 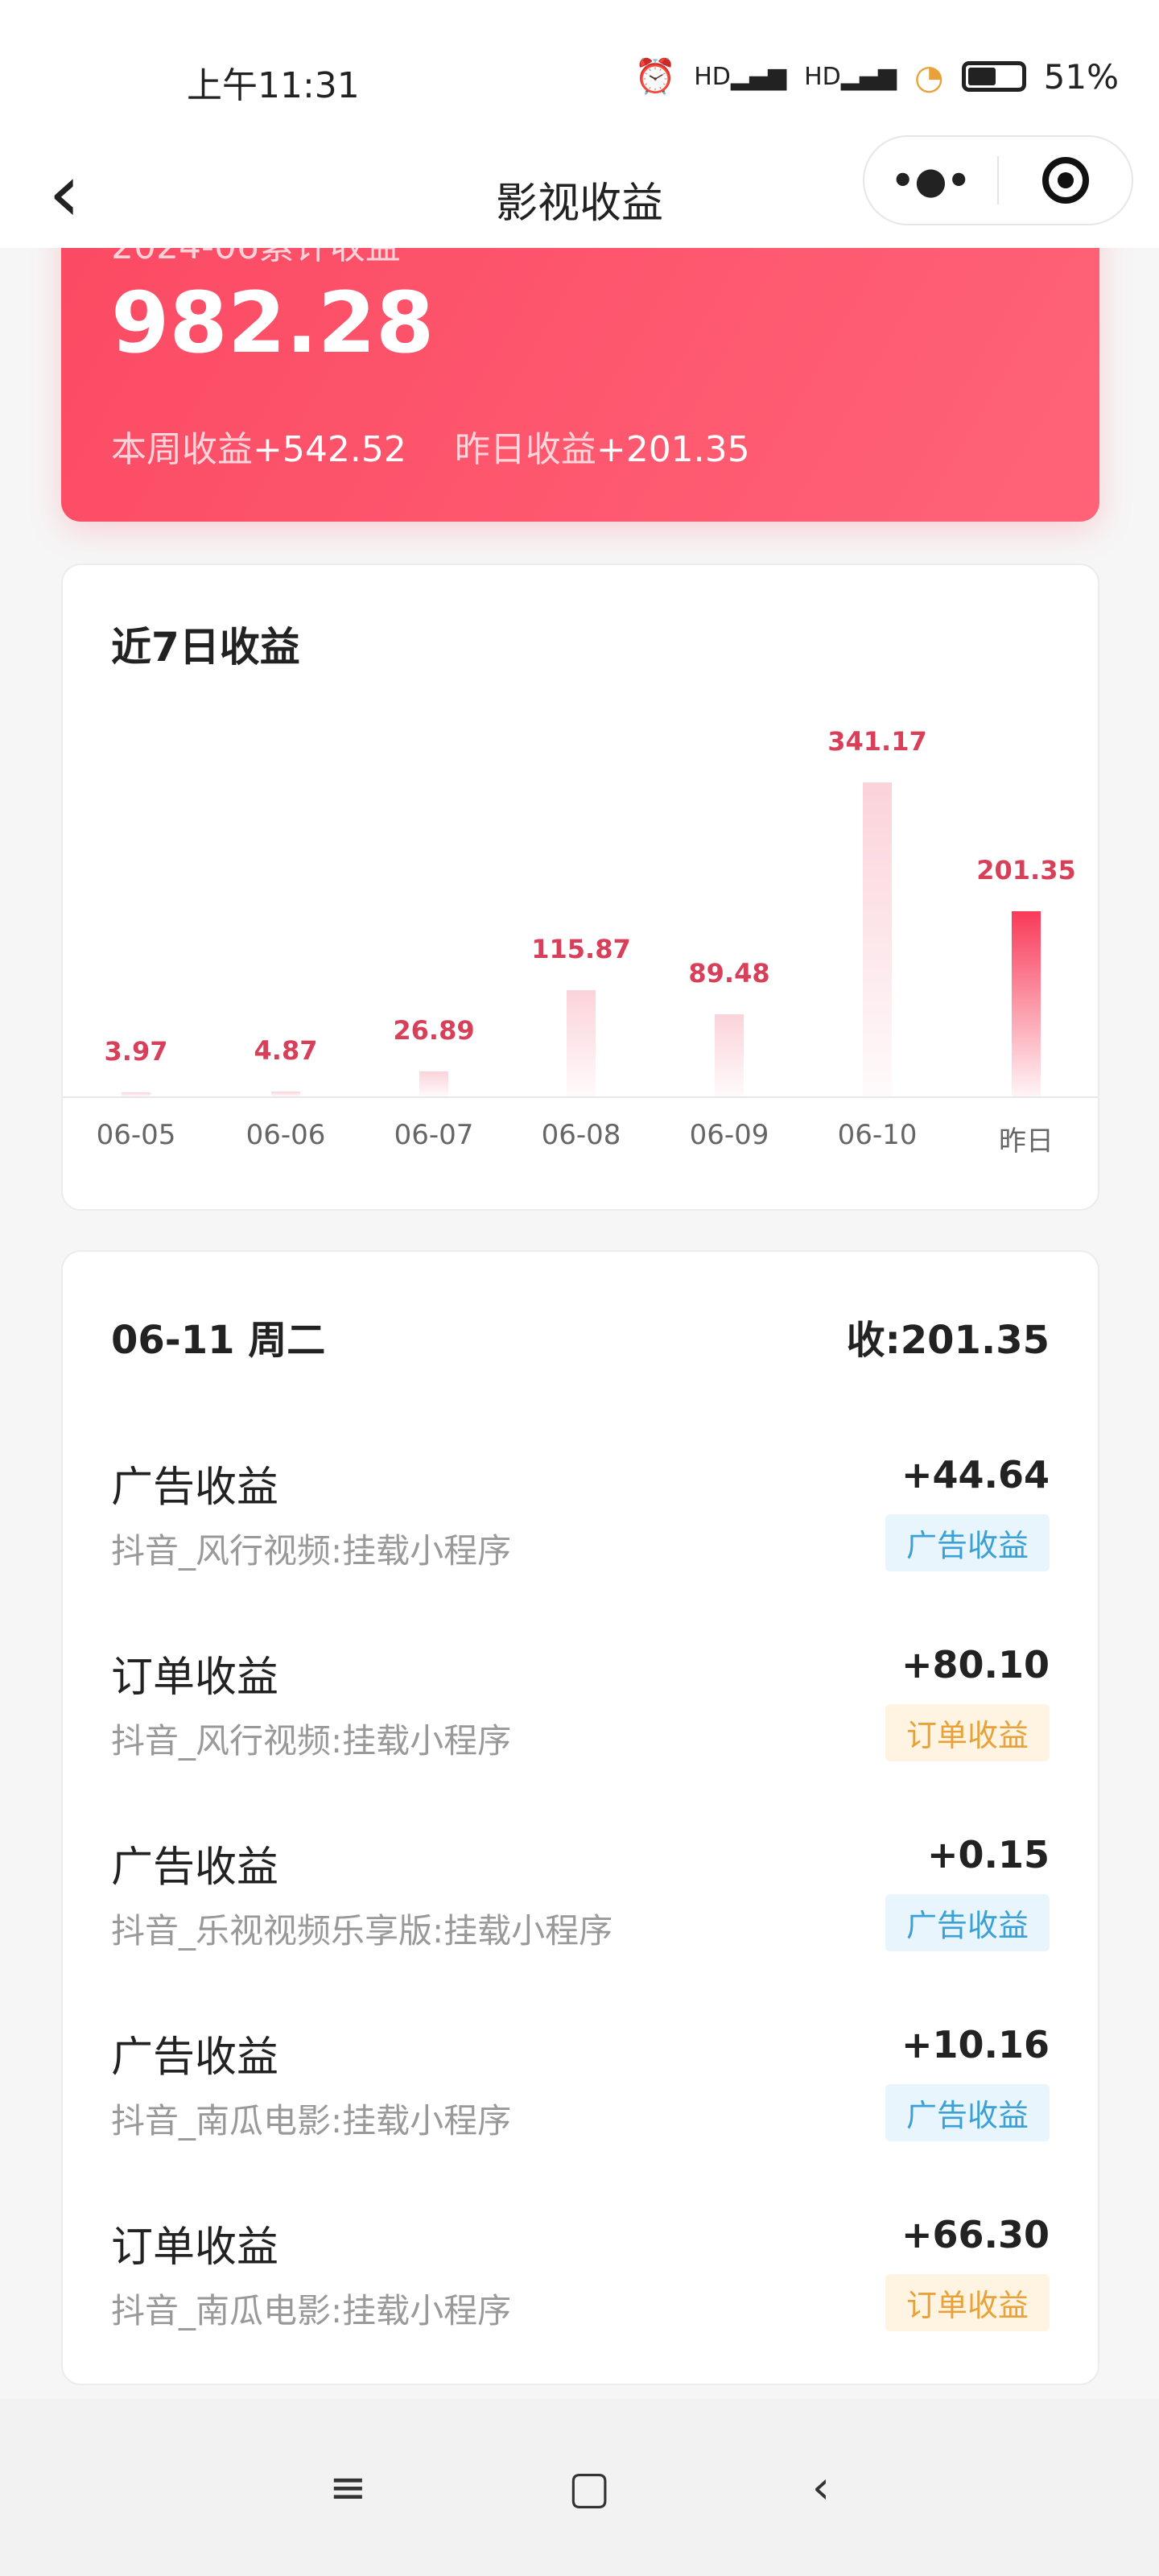 I want to click on battery-icon, so click(x=993, y=76).